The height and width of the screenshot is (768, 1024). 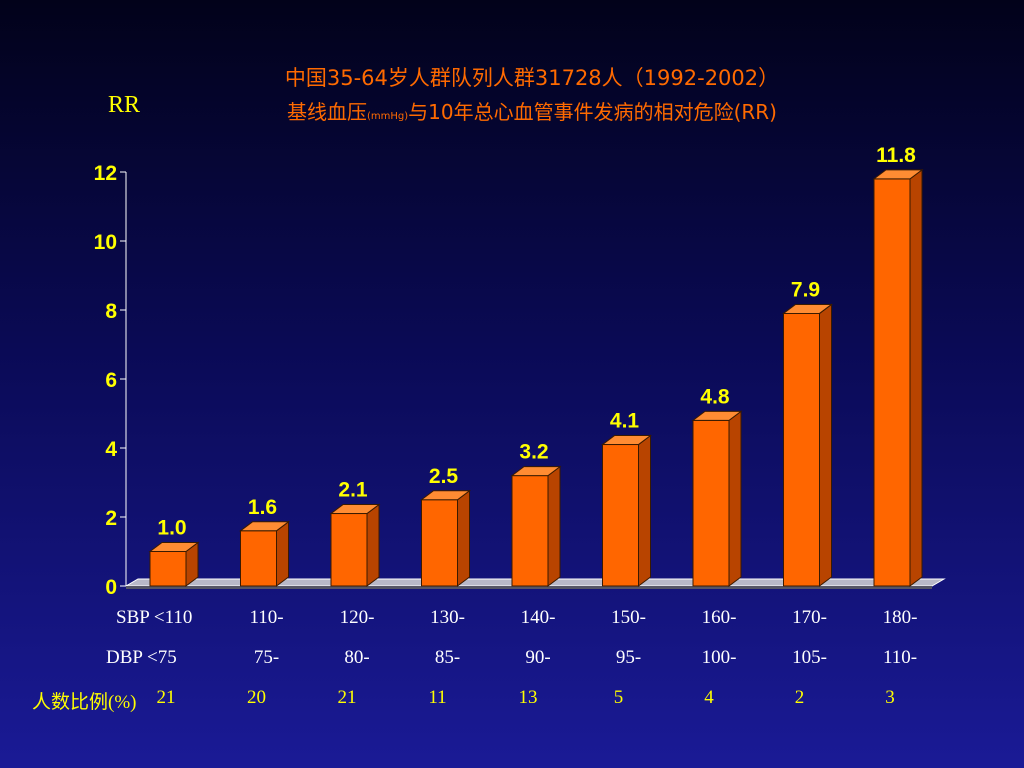 What do you see at coordinates (266, 657) in the screenshot?
I see `dbp-cell: 75-` at bounding box center [266, 657].